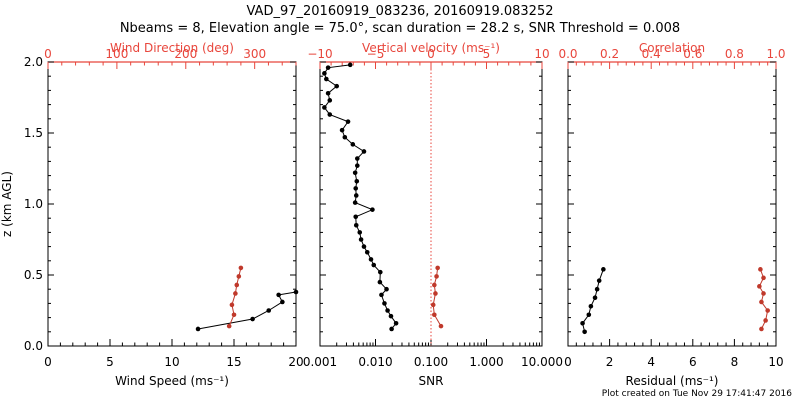 The height and width of the screenshot is (400, 800). I want to click on top-tick-label: 10, so click(541, 54).